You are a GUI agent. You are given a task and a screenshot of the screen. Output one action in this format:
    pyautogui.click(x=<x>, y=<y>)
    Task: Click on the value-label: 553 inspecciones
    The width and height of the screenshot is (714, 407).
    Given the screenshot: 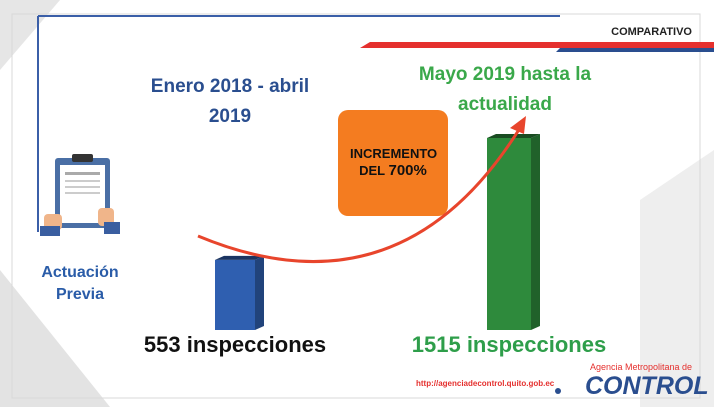 What is the action you would take?
    pyautogui.click(x=235, y=344)
    